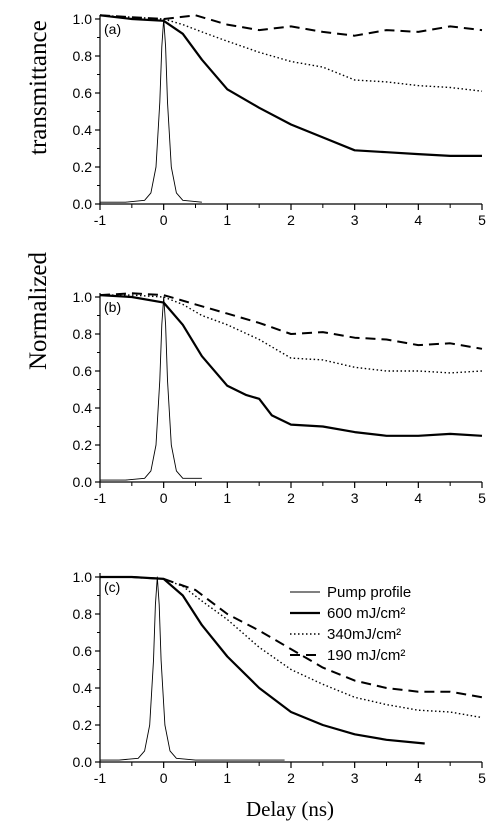  Describe the element at coordinates (112, 587) in the screenshot. I see `panel-label: (c)` at that location.